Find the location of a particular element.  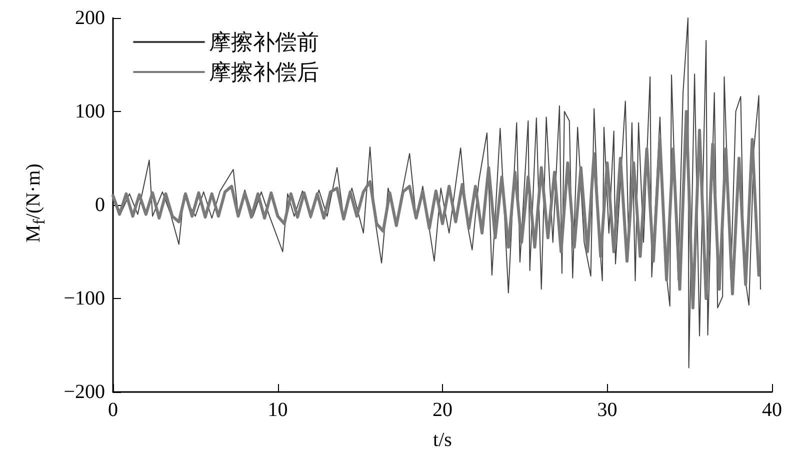

legend-label: 摩擦补偿后 is located at coordinates (264, 72).